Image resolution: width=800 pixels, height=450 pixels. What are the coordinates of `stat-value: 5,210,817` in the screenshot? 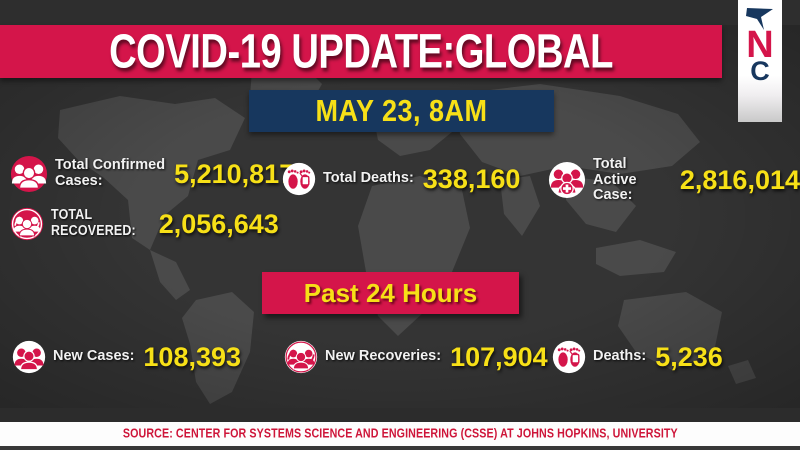 It's located at (234, 173).